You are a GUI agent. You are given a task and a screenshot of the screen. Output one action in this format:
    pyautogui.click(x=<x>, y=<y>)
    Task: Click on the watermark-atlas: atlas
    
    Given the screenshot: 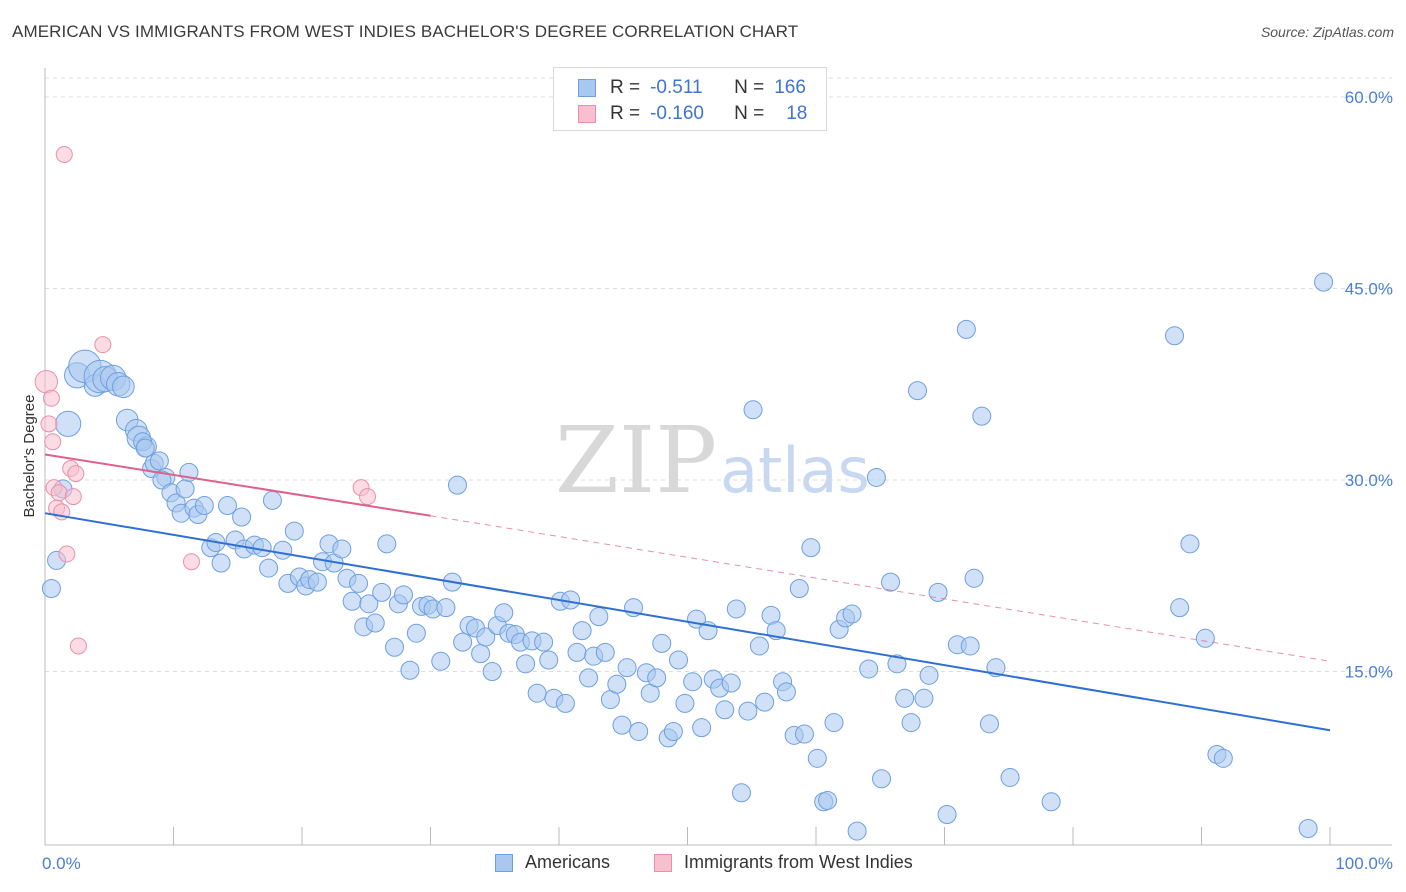 What is the action you would take?
    pyautogui.click(x=795, y=470)
    